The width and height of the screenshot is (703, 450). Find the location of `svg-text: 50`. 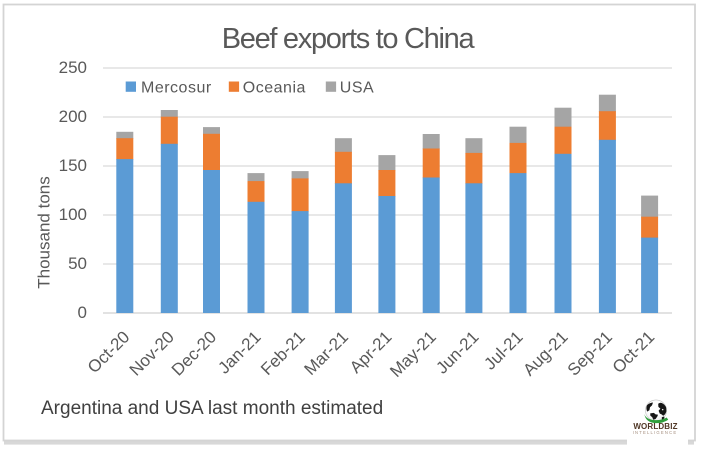

svg-text: 50 is located at coordinates (77, 263).